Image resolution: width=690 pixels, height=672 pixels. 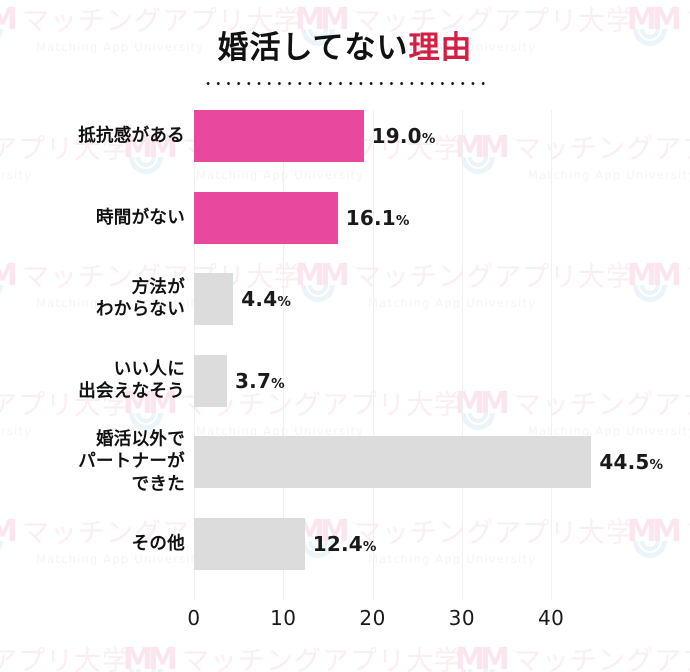 I want to click on bar-row: 方法が わからない 4.4%, so click(x=345, y=299).